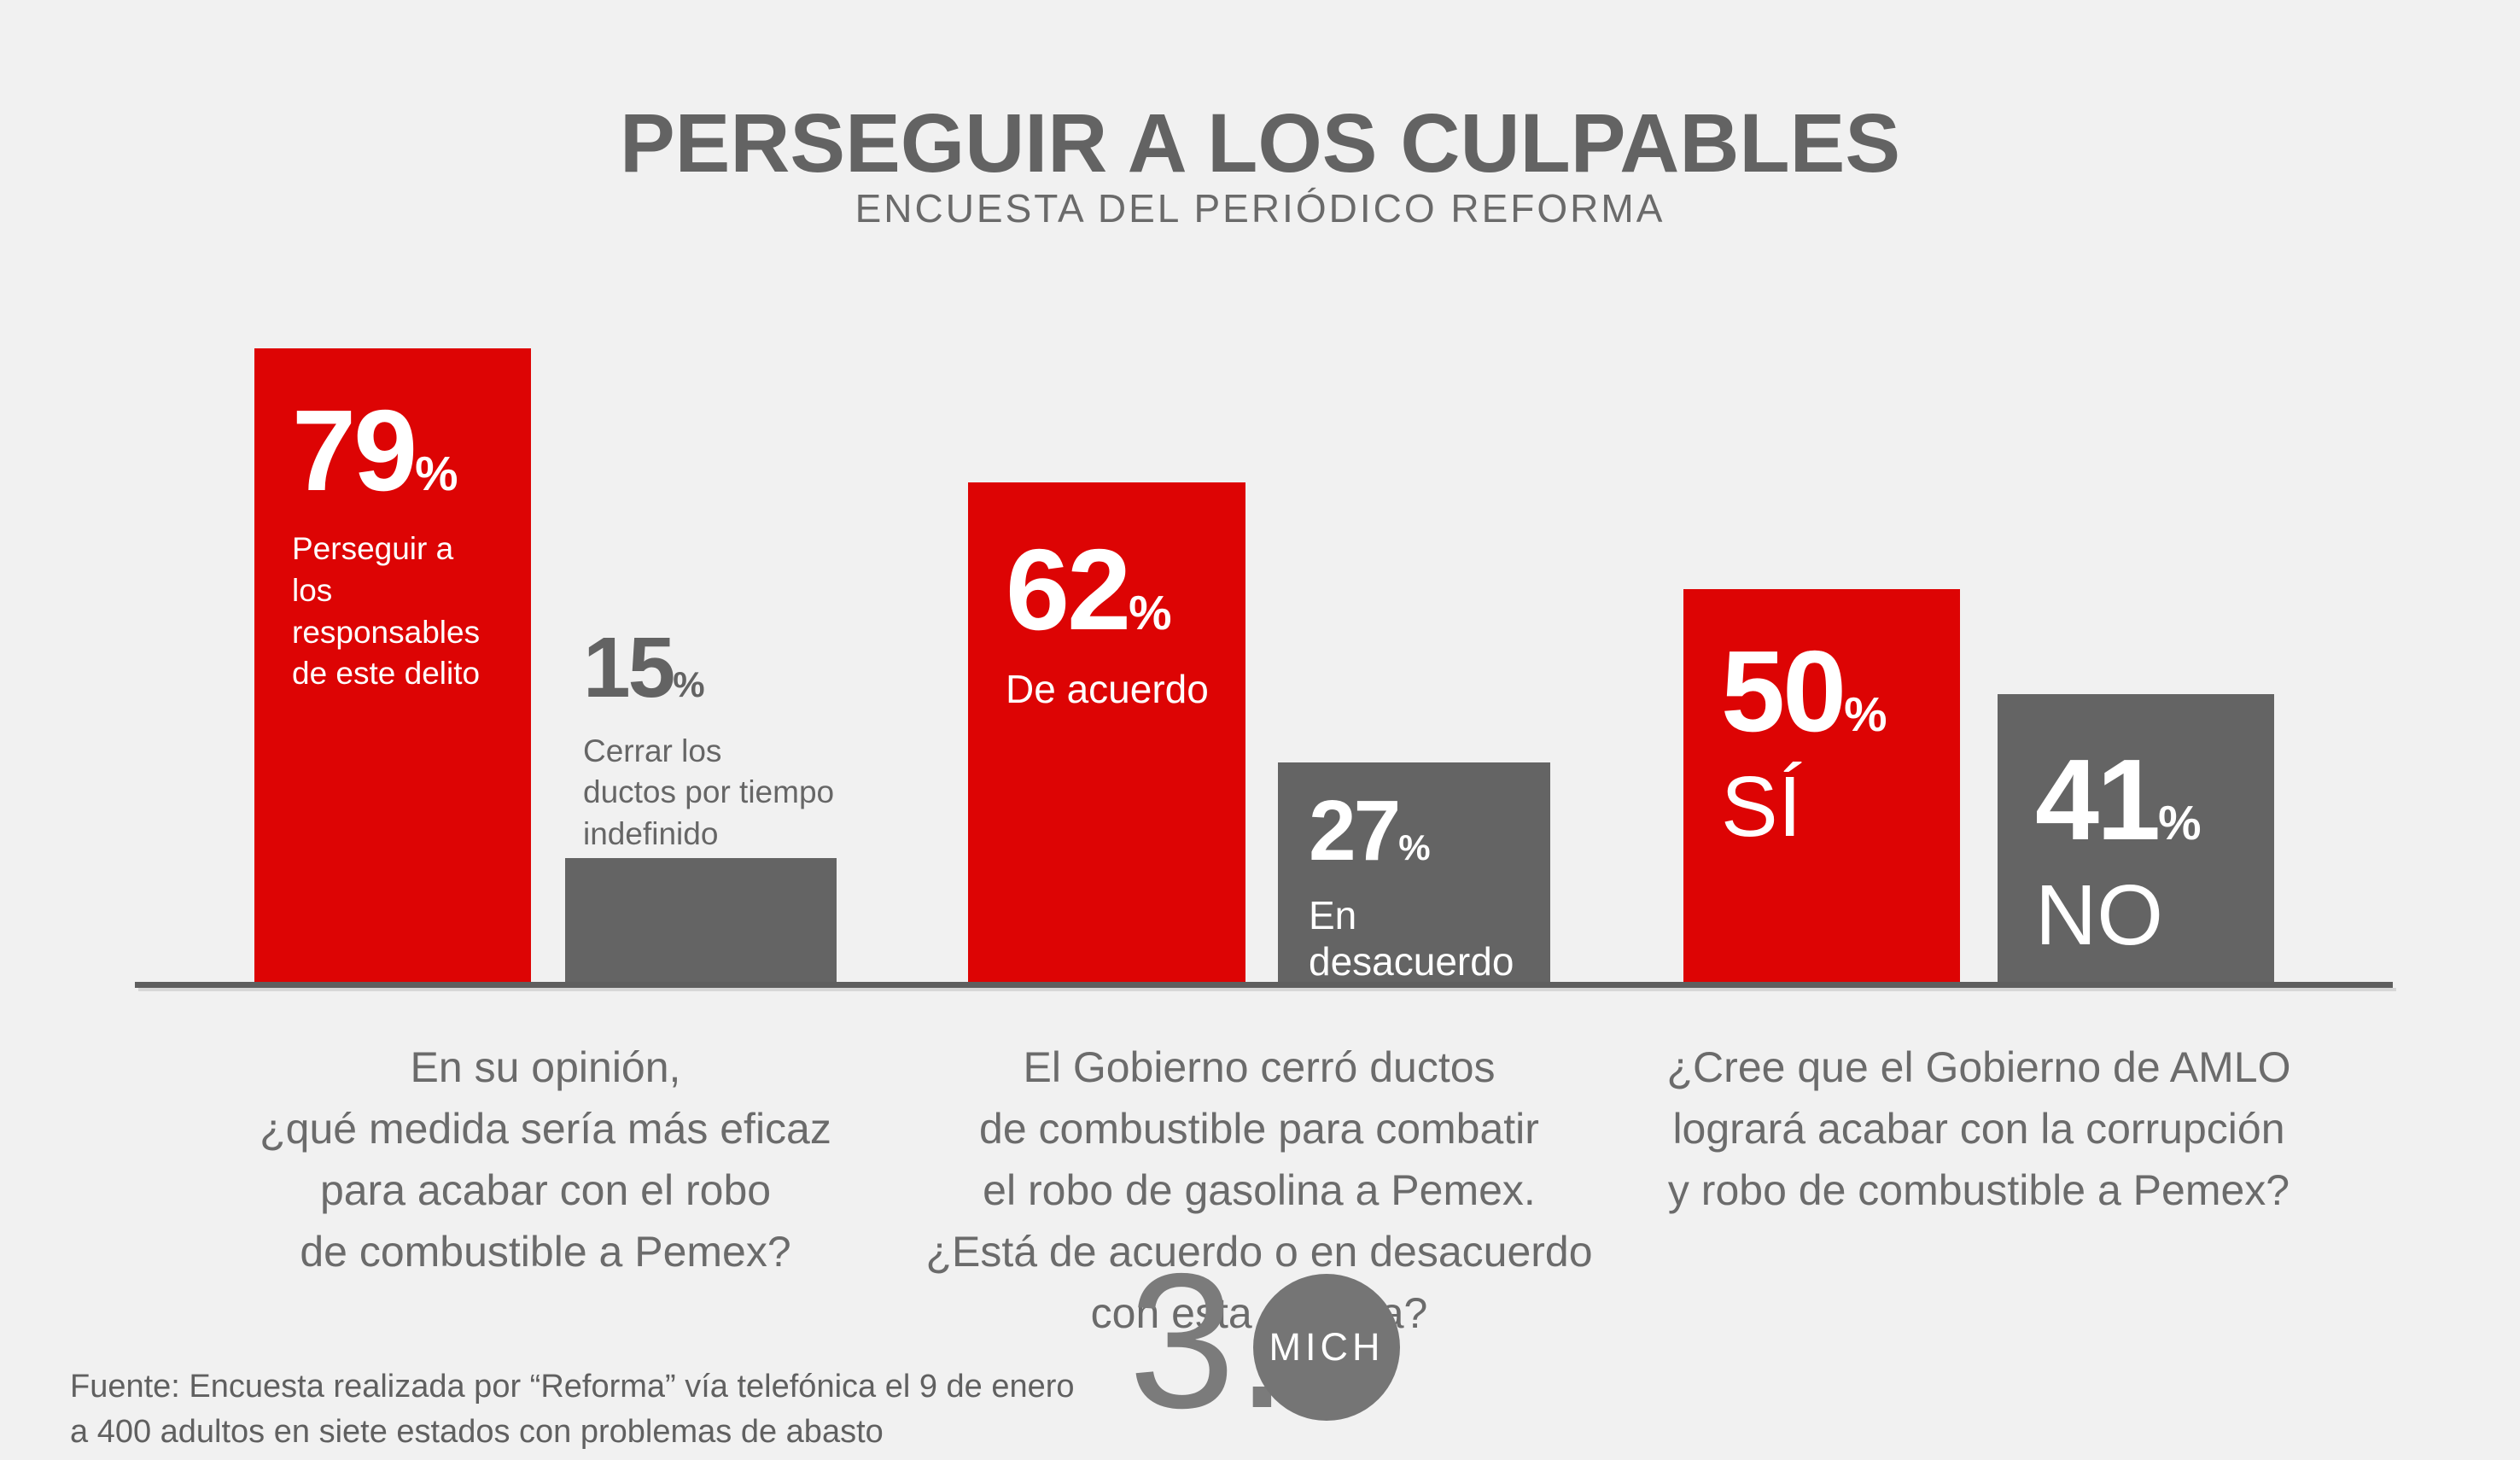 The image size is (2520, 1460). I want to click on bar-value: 62%, so click(1118, 589).